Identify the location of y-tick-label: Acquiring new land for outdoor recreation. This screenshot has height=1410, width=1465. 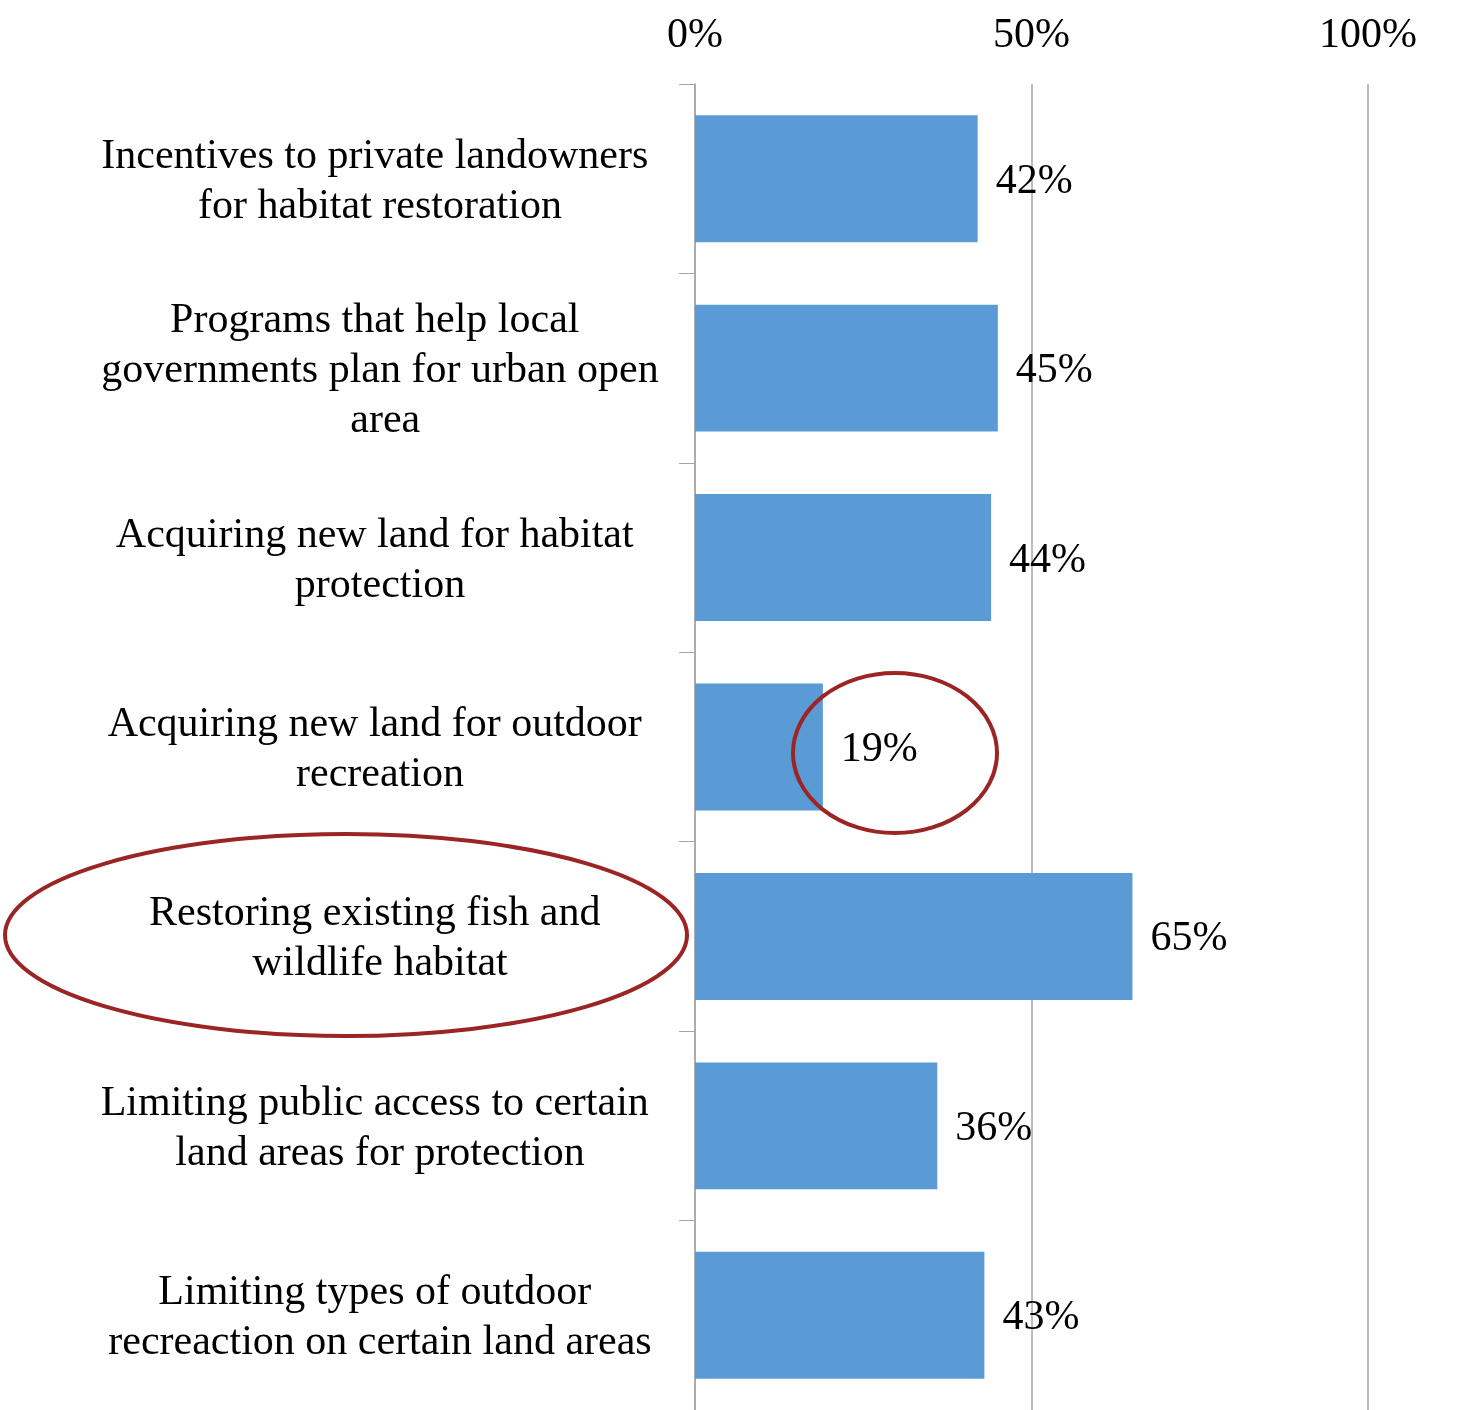
(380, 747).